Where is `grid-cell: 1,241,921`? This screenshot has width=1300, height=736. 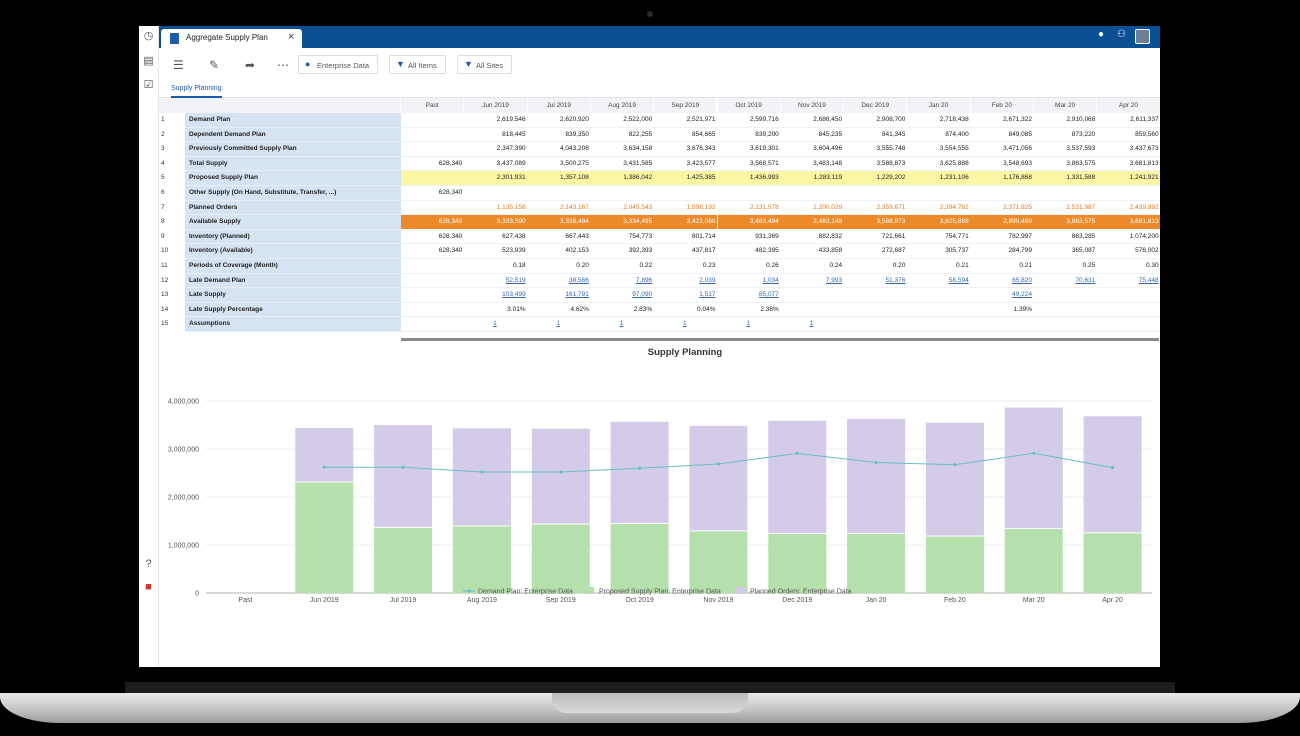 grid-cell: 1,241,921 is located at coordinates (1128, 178).